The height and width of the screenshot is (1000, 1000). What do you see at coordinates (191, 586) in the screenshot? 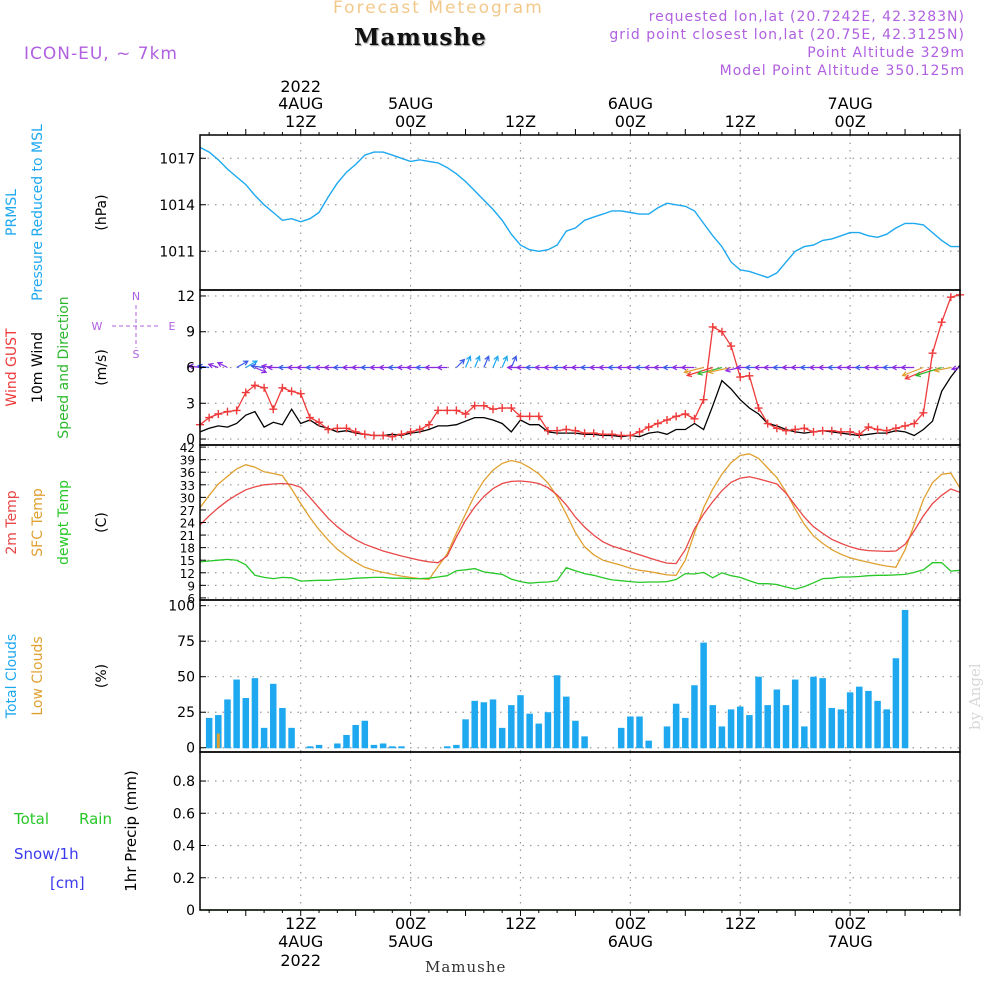
I see `y-tick-label: 9` at bounding box center [191, 586].